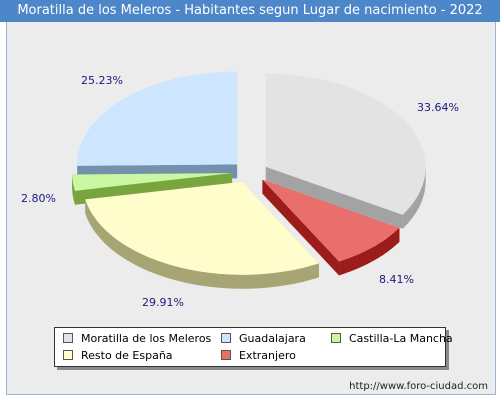 This screenshot has width=500, height=400. What do you see at coordinates (157, 118) in the screenshot?
I see `slice-guadalajara` at bounding box center [157, 118].